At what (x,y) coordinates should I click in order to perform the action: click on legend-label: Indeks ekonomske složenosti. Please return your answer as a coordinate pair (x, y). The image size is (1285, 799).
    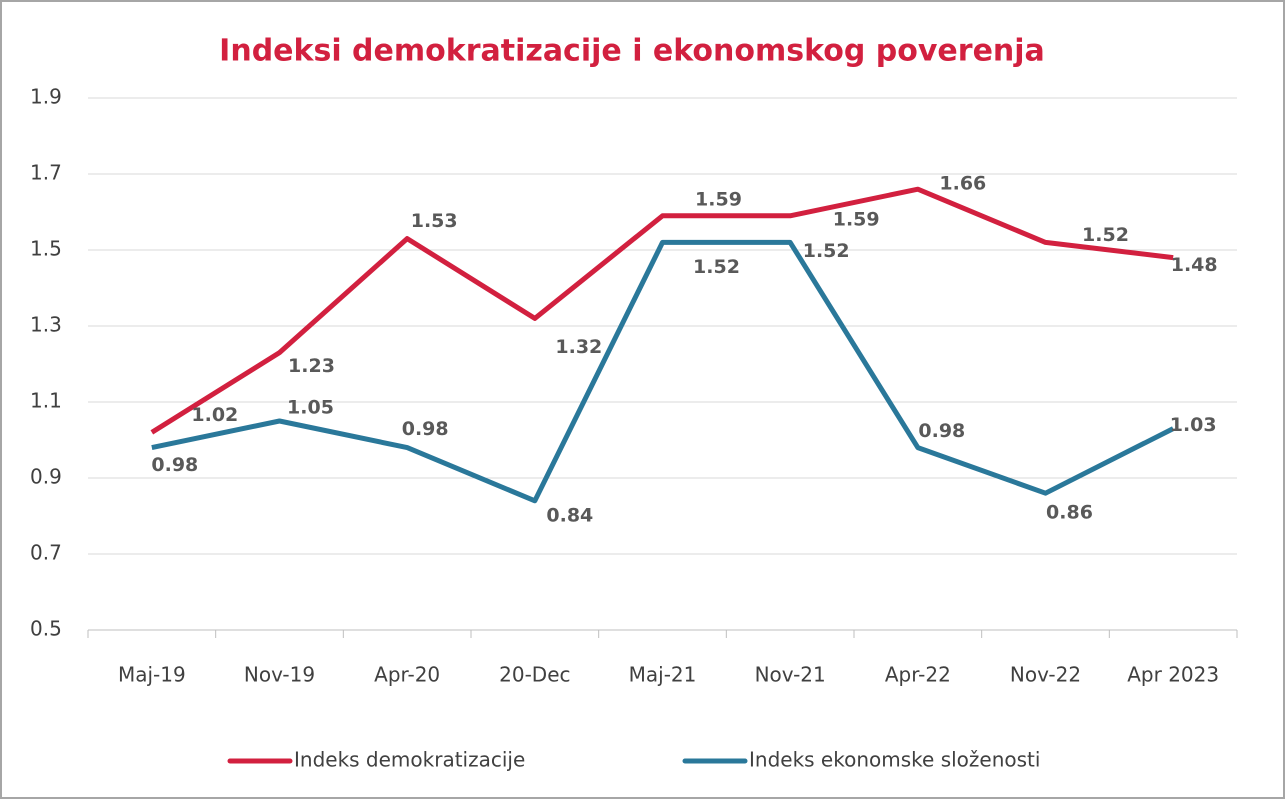
    Looking at the image, I should click on (894, 760).